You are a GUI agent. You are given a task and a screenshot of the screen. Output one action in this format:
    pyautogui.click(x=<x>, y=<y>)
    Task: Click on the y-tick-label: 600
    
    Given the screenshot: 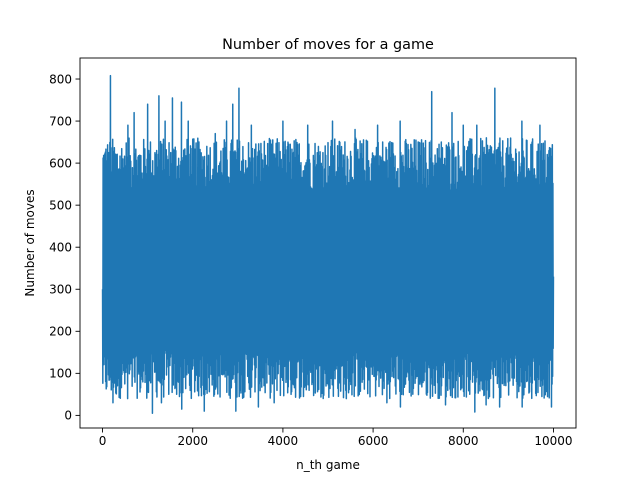 What is the action you would take?
    pyautogui.click(x=60, y=163)
    